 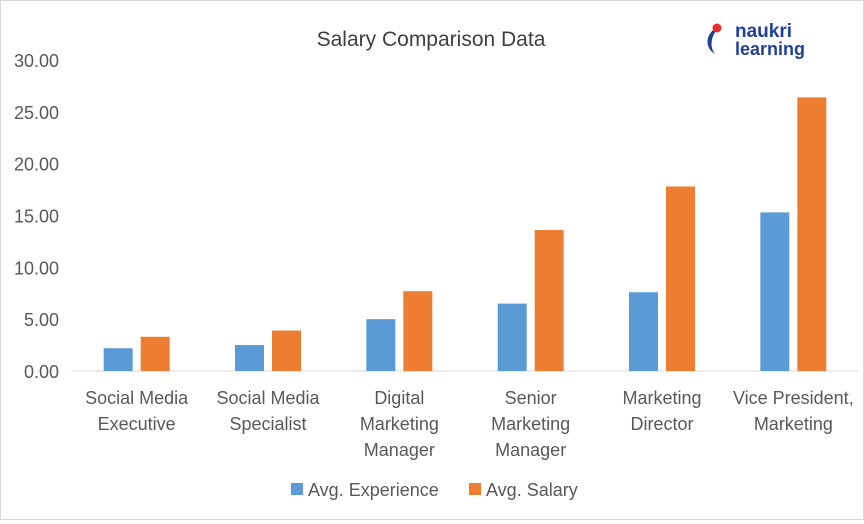 What do you see at coordinates (770, 49) in the screenshot?
I see `logo-text-learning: learning` at bounding box center [770, 49].